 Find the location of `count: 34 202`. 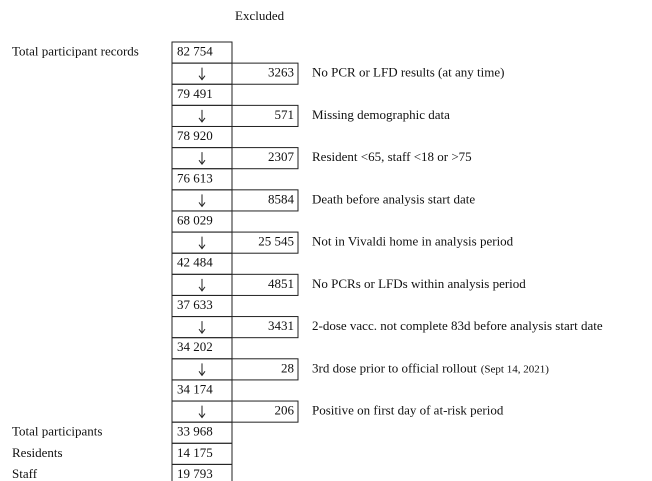

count: 34 202 is located at coordinates (195, 346).